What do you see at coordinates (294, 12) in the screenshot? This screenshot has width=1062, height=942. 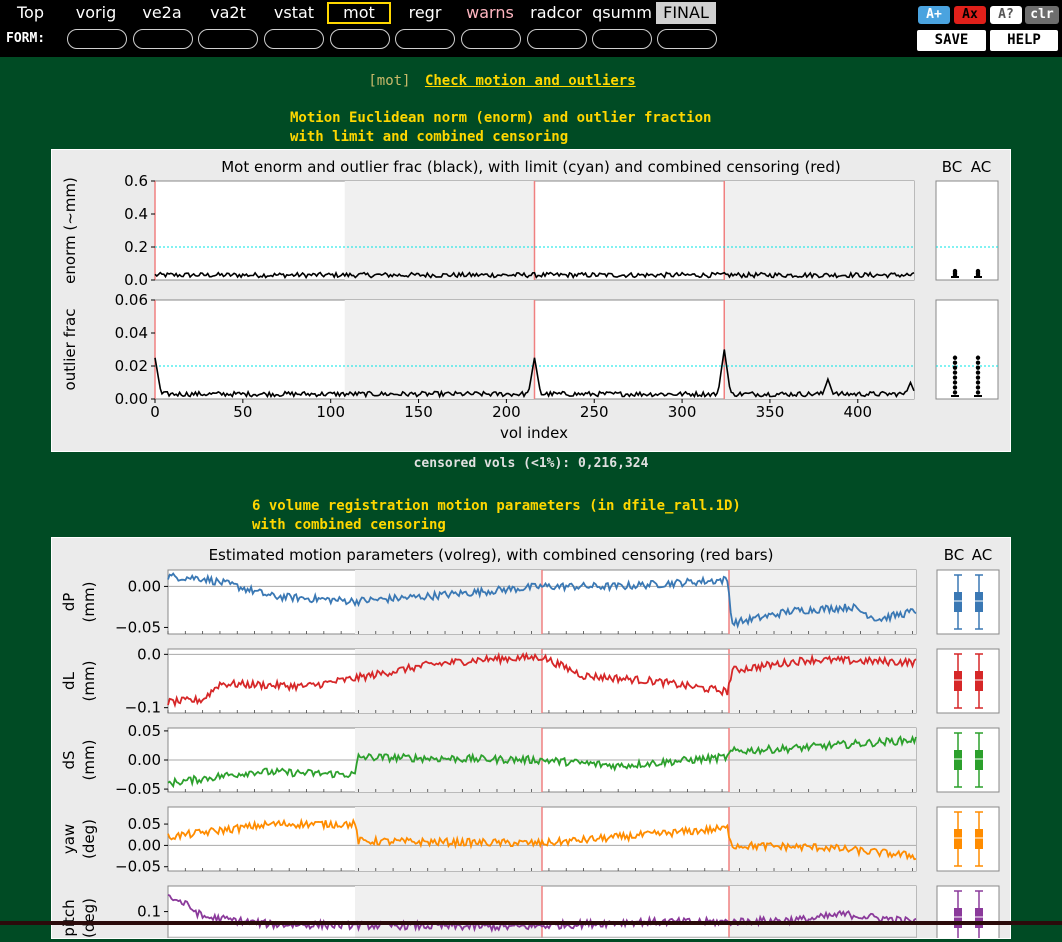 I see `nav-vstat: vstat` at bounding box center [294, 12].